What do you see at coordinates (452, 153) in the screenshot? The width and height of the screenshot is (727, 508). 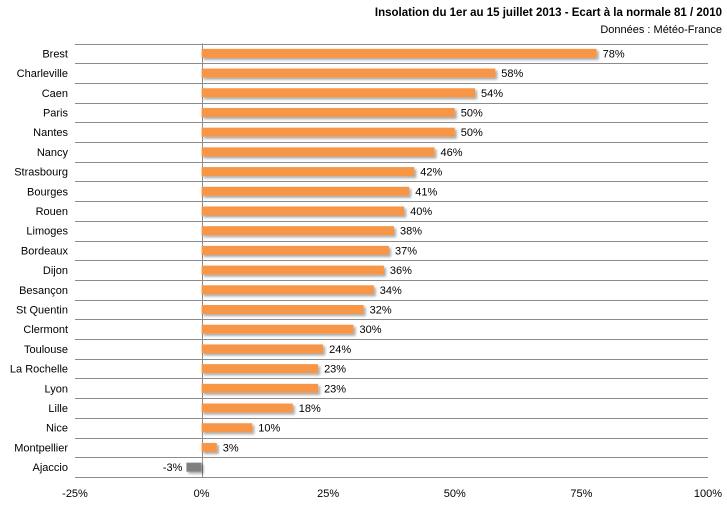 I see `data-label: 46%` at bounding box center [452, 153].